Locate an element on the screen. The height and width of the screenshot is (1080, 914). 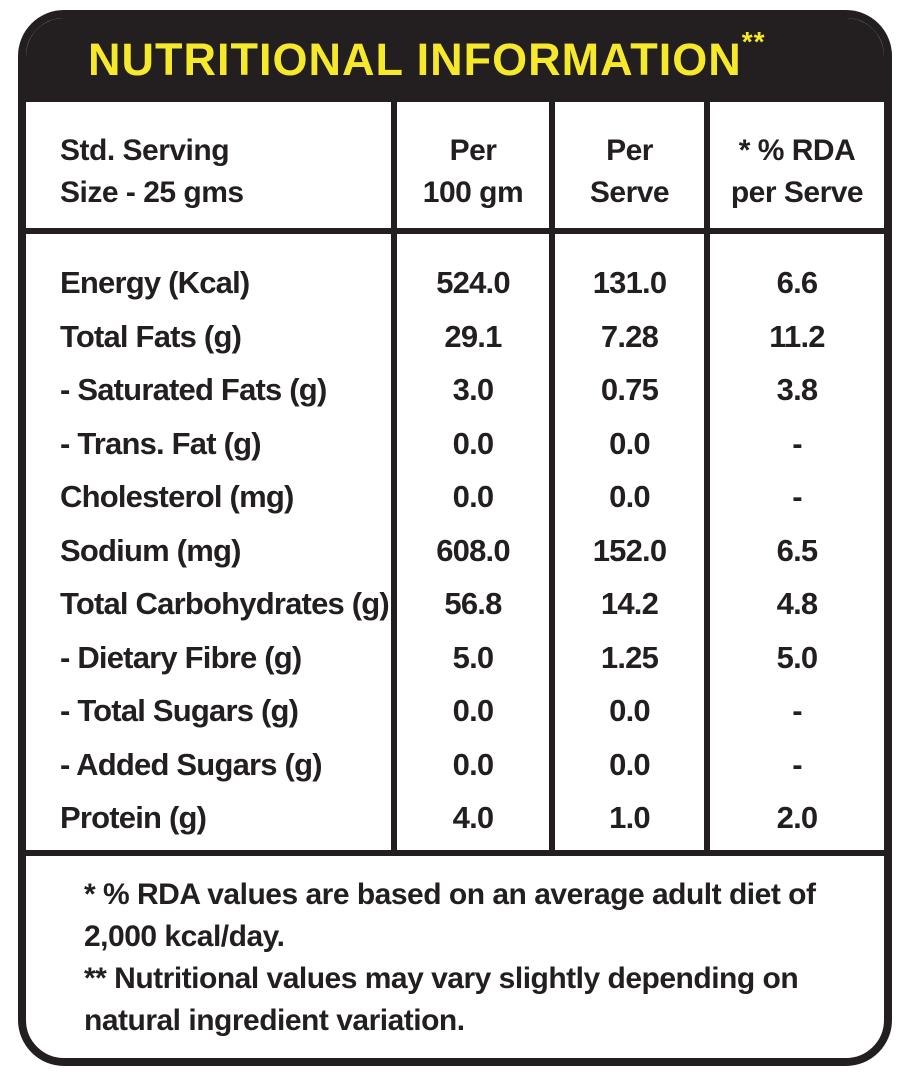
per-100-value: 29.1 is located at coordinates (473, 336).